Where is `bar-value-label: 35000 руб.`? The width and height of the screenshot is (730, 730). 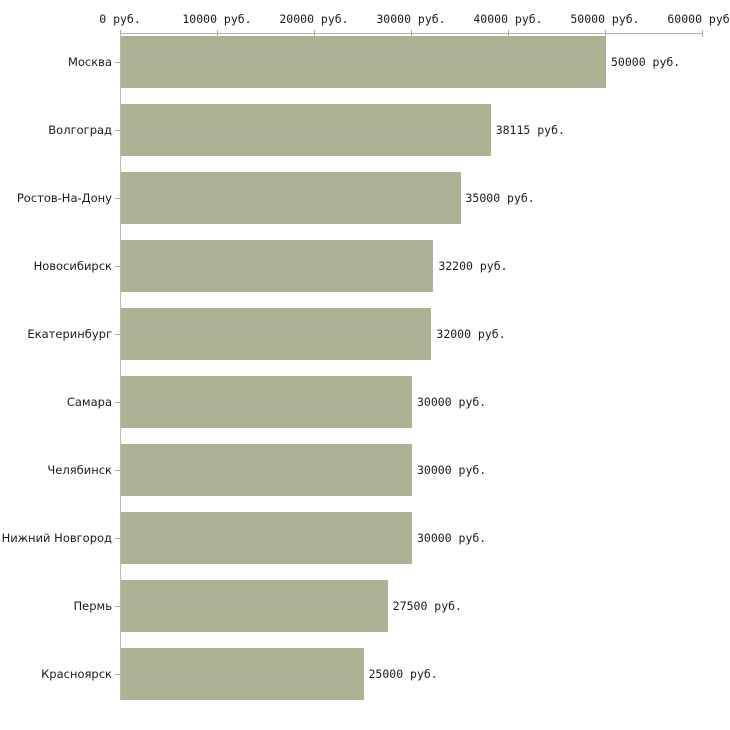
bar-value-label: 35000 руб. is located at coordinates (500, 198).